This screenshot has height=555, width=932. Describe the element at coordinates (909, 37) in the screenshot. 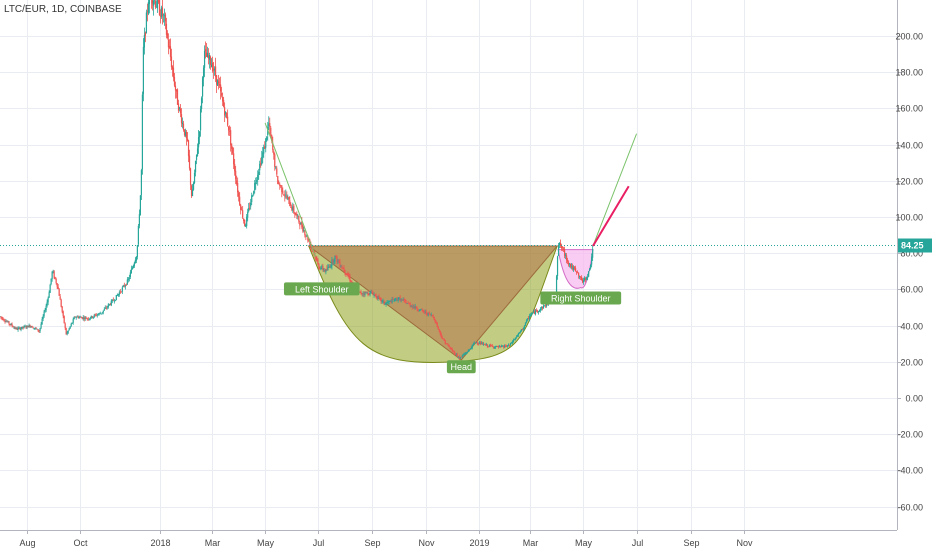

I see `y-tick-label: 200.00` at that location.